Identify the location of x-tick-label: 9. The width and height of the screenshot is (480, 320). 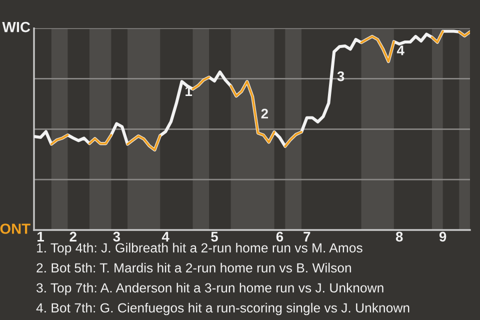
(442, 237).